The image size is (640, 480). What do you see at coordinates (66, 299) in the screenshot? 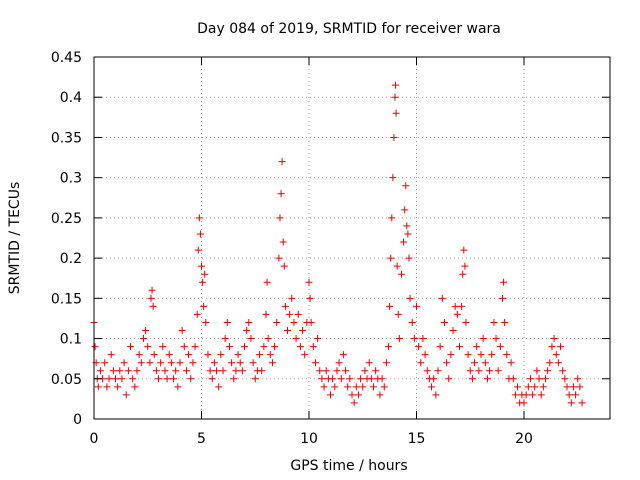
I see `y-tick-label: 0.15` at bounding box center [66, 299].